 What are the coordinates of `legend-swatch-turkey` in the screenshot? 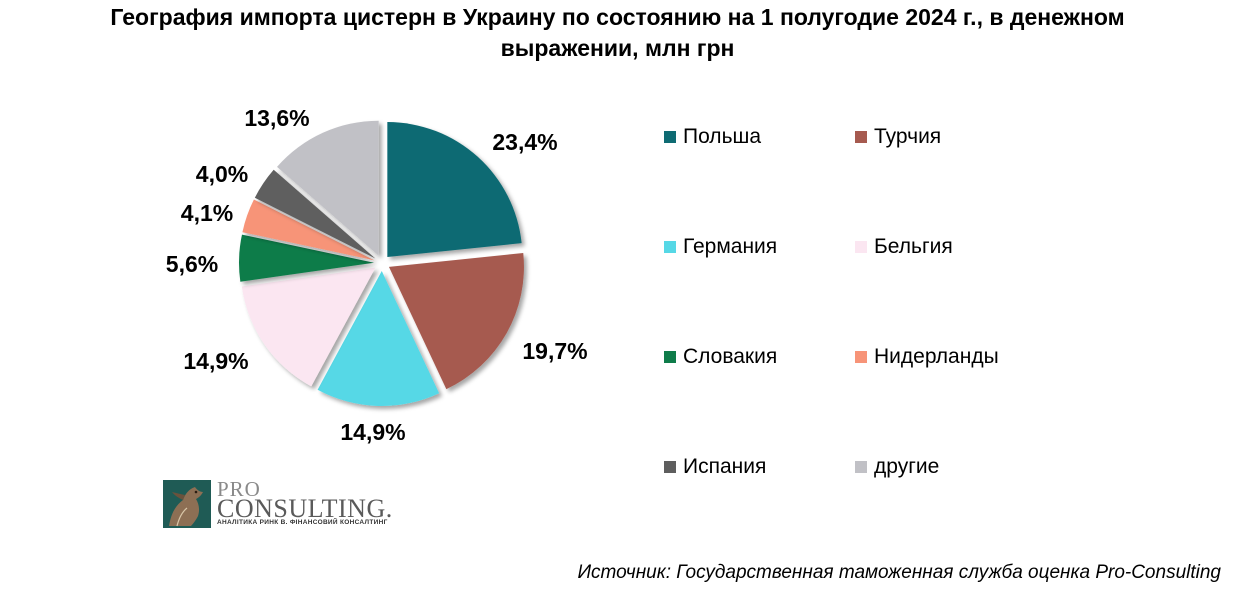 It's located at (861, 137).